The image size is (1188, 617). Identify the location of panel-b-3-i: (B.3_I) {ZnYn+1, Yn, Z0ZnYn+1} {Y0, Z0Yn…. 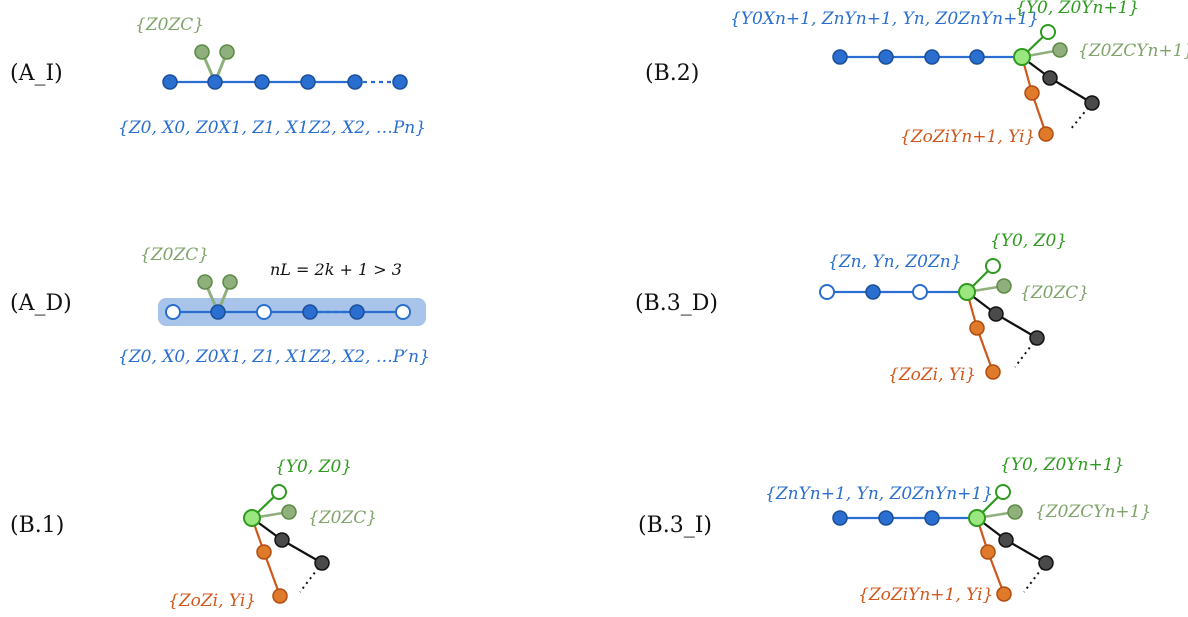
(894, 530).